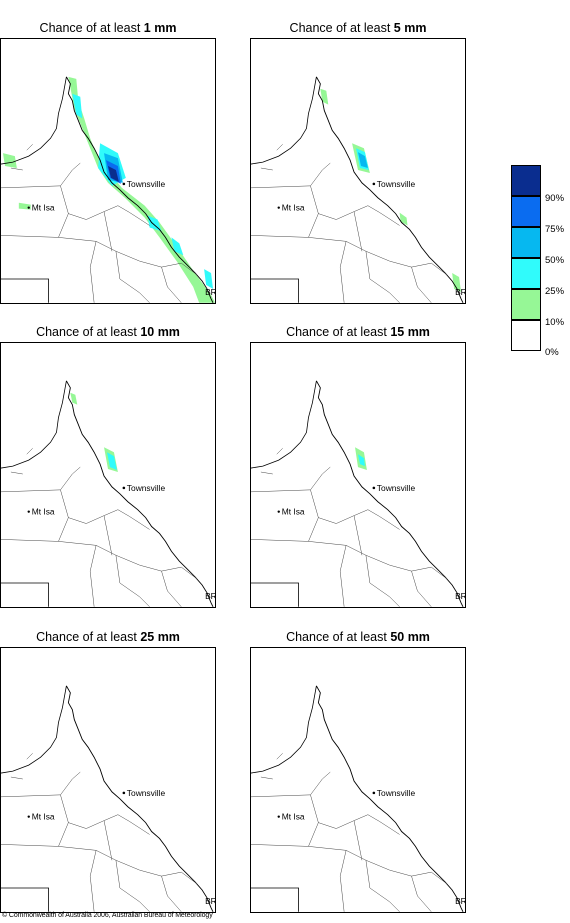 The height and width of the screenshot is (923, 570). I want to click on legend-label: 50%, so click(555, 260).